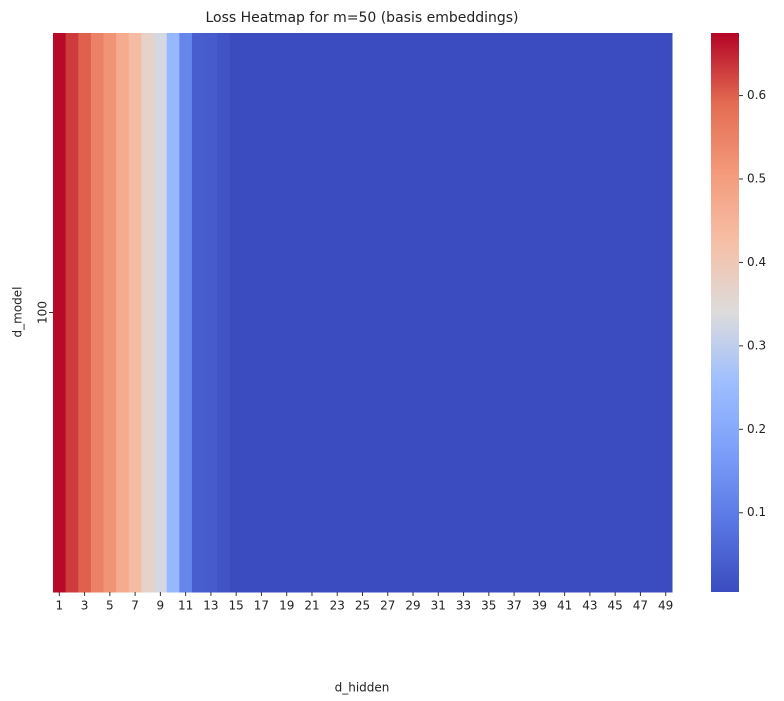  What do you see at coordinates (261, 606) in the screenshot?
I see `x-tick-label: 17` at bounding box center [261, 606].